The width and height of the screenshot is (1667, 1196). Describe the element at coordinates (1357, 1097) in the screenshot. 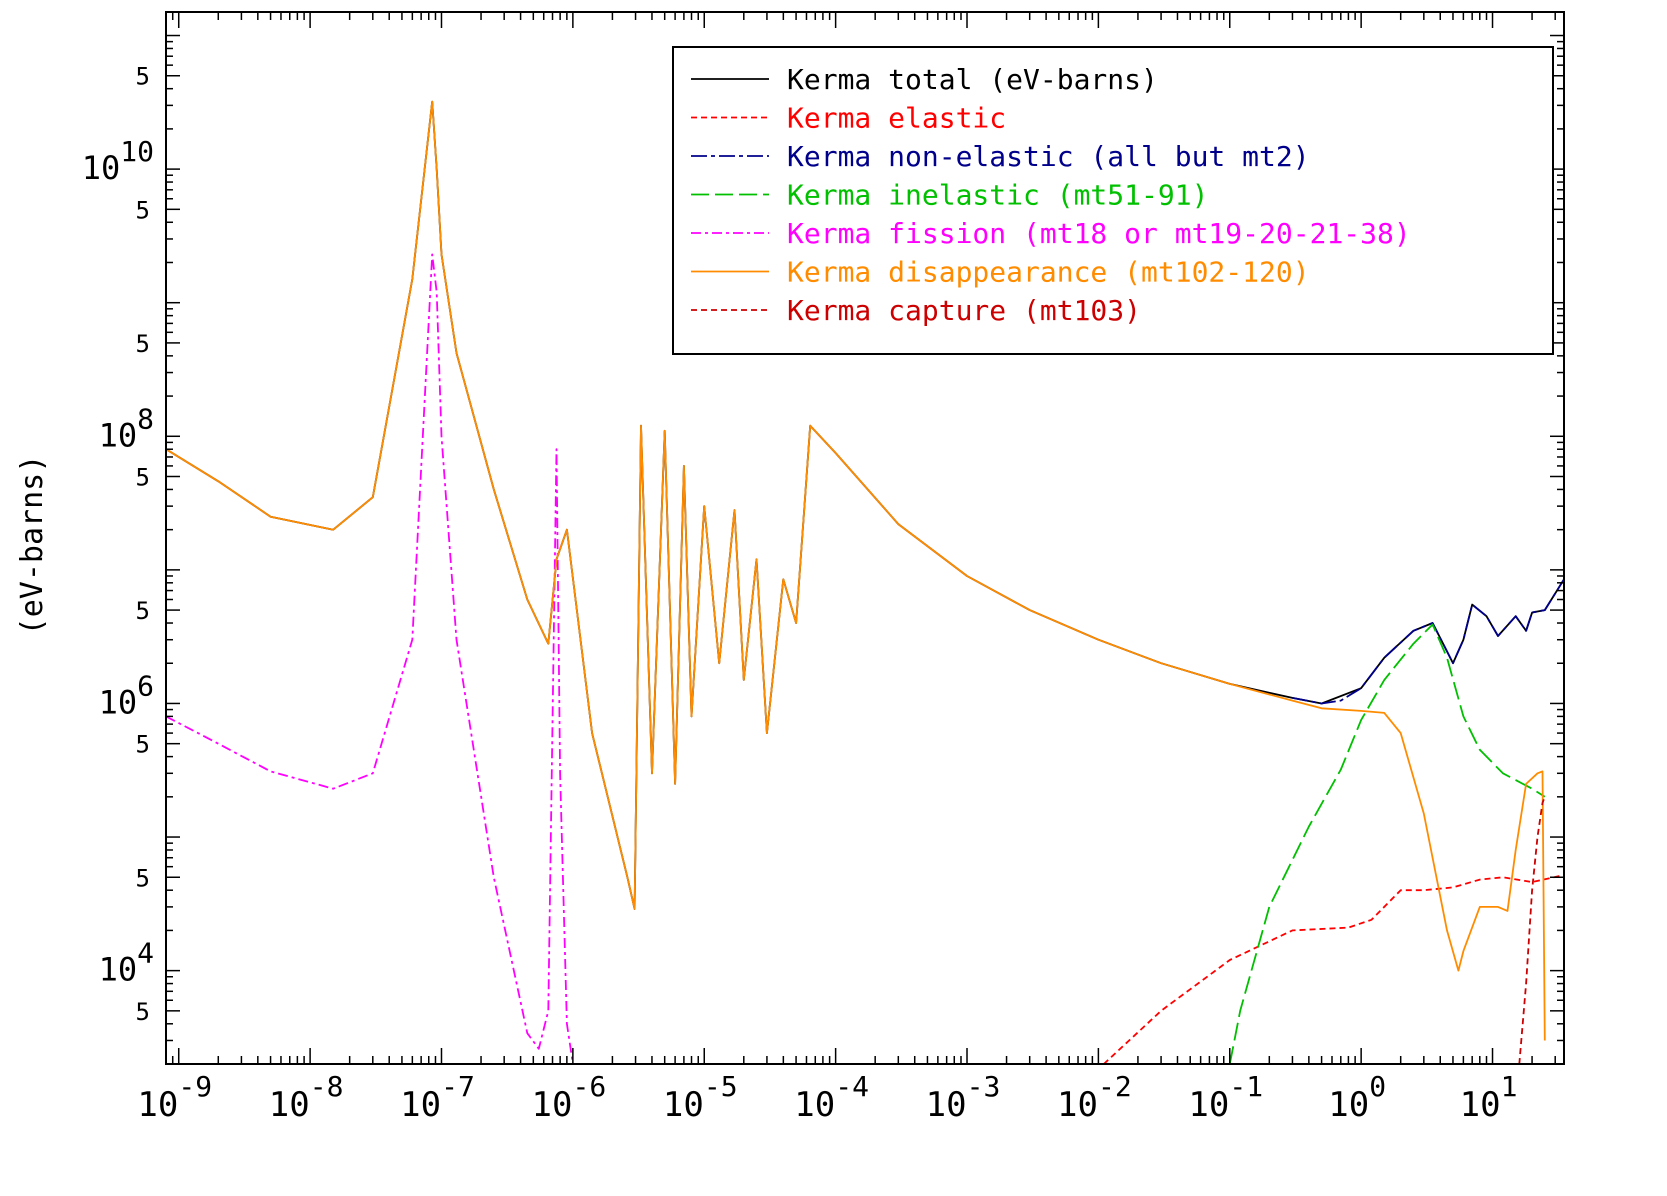

I see `x-tick-label: 10⁰` at that location.